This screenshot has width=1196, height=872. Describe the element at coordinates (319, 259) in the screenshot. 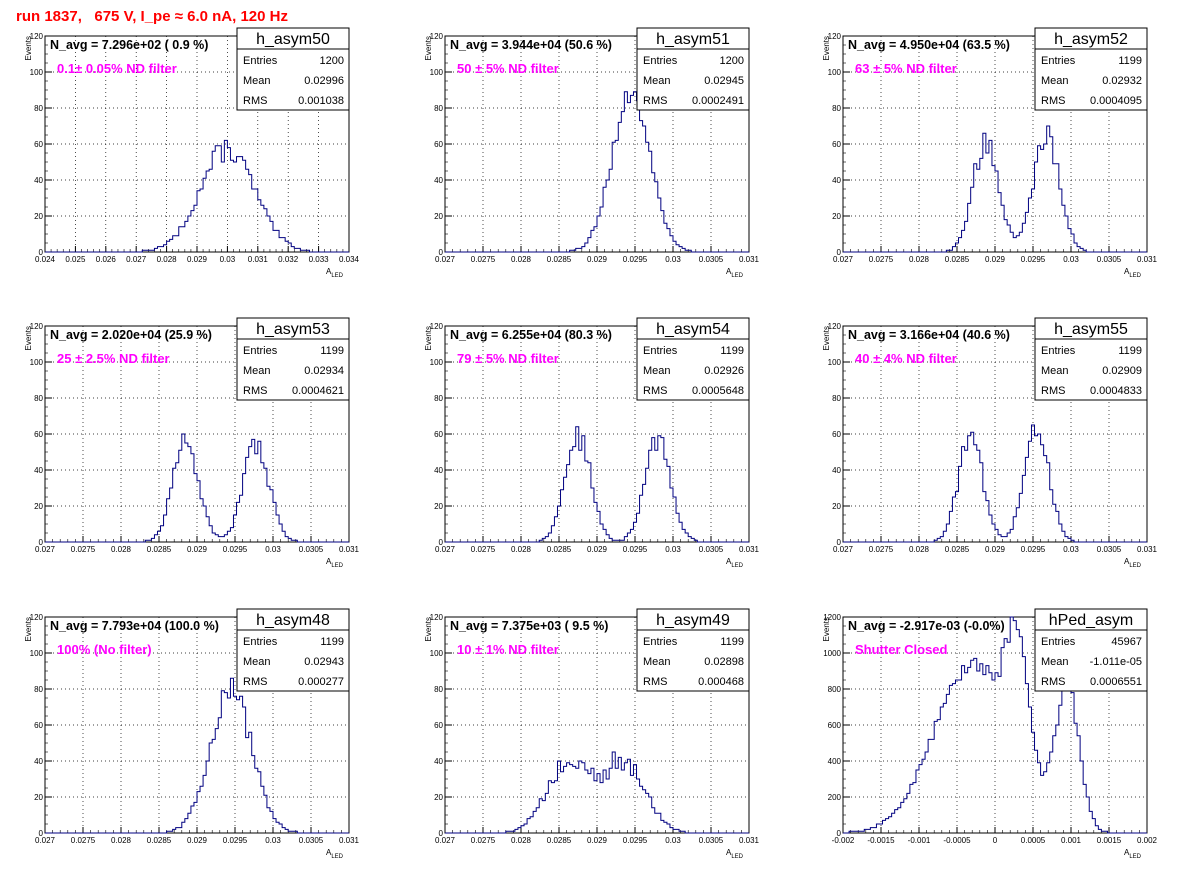

I see `x-tick-label: 0.033` at that location.